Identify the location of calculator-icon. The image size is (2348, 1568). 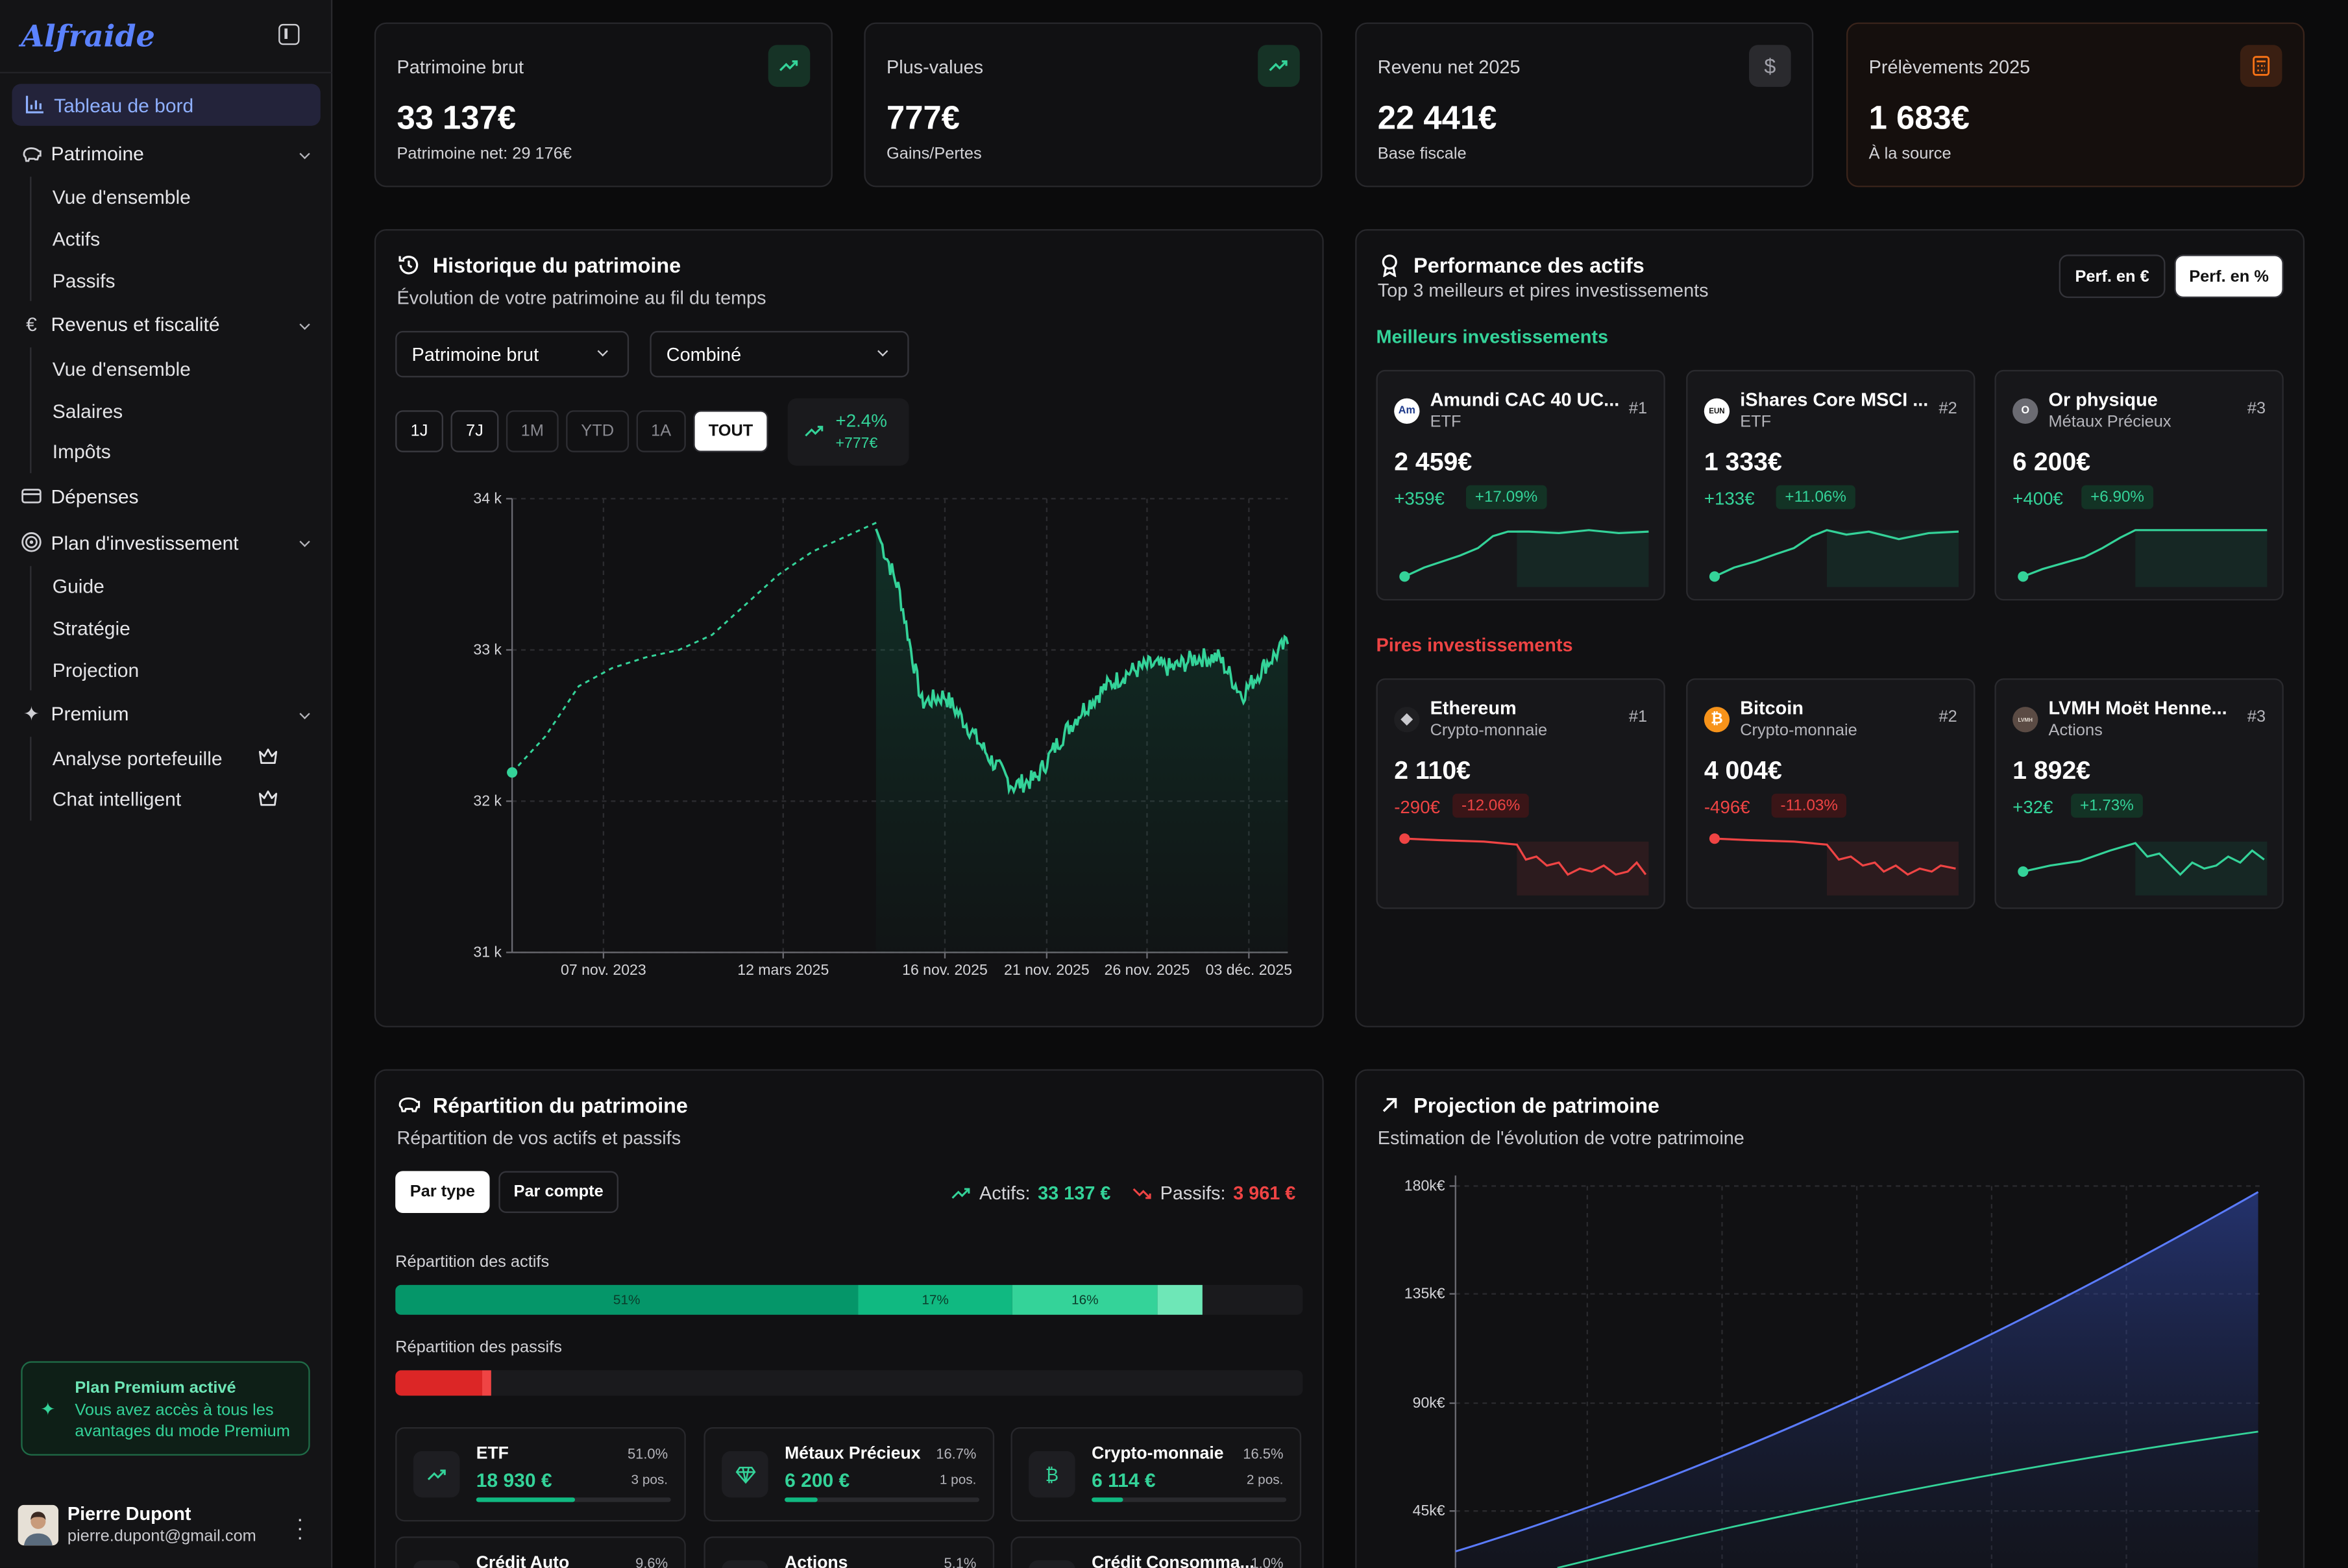
(2261, 66).